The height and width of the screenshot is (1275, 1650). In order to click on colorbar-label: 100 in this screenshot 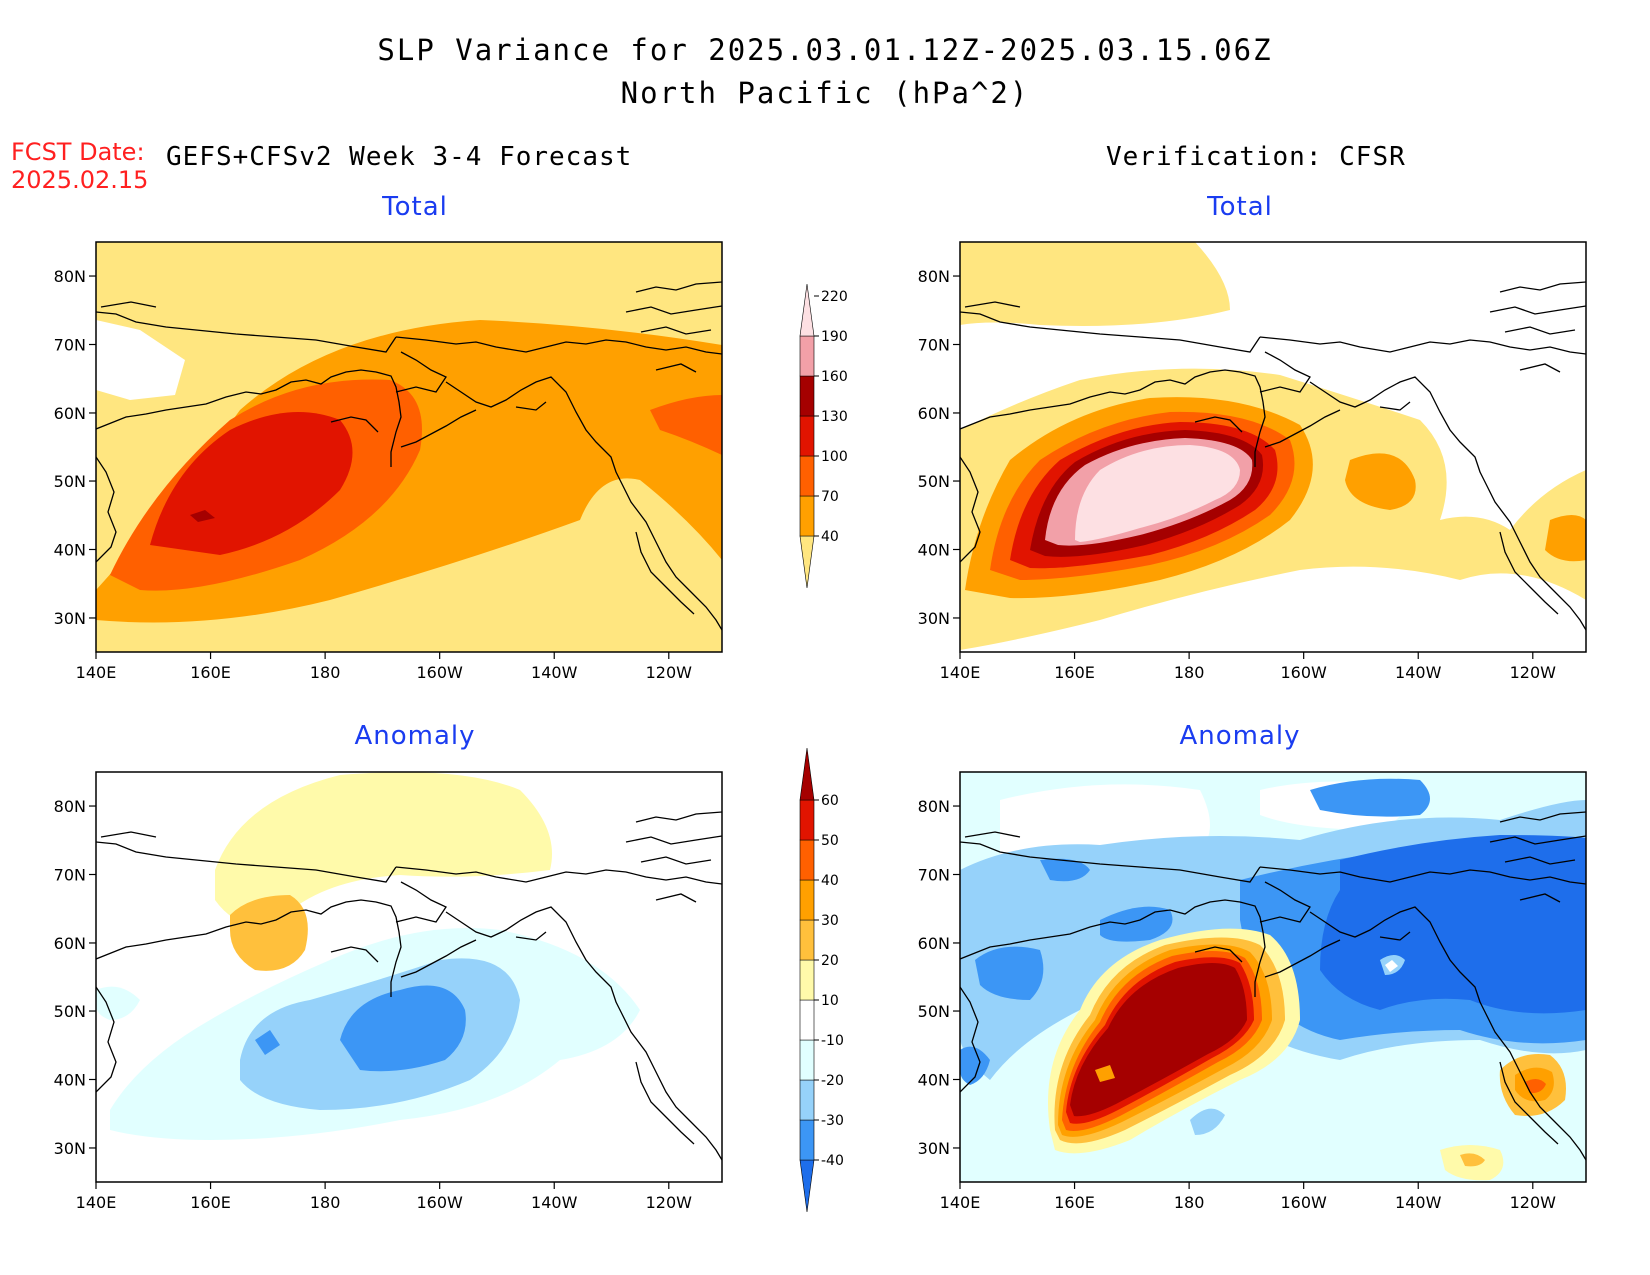, I will do `click(834, 457)`.